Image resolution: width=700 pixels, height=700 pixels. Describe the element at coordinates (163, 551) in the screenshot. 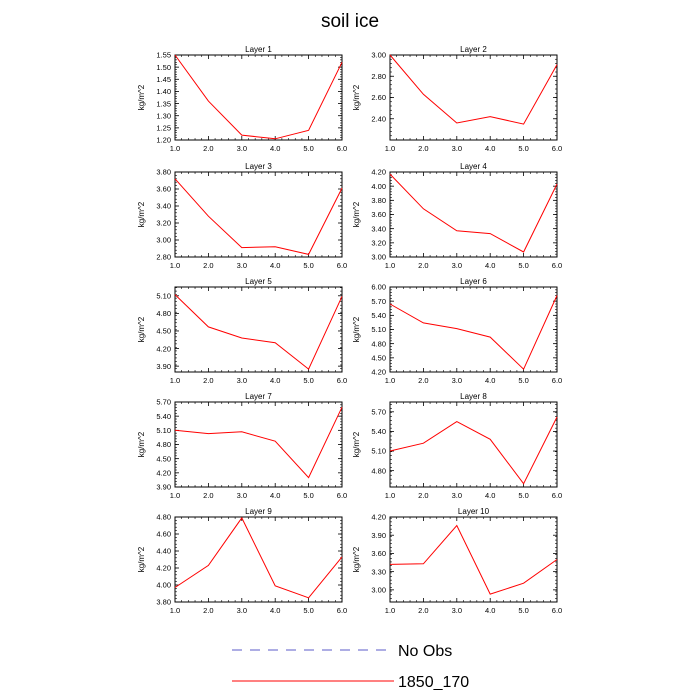

I see `y-tick-label: 4.40` at that location.